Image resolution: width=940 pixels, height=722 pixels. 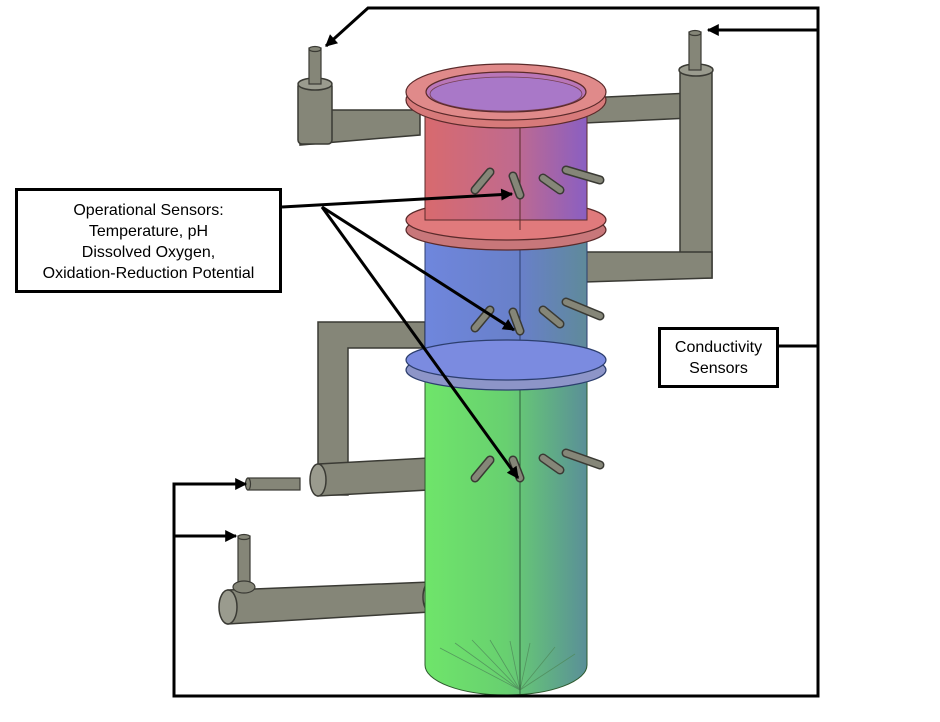 What do you see at coordinates (506, 314) in the screenshot?
I see `middle-section` at bounding box center [506, 314].